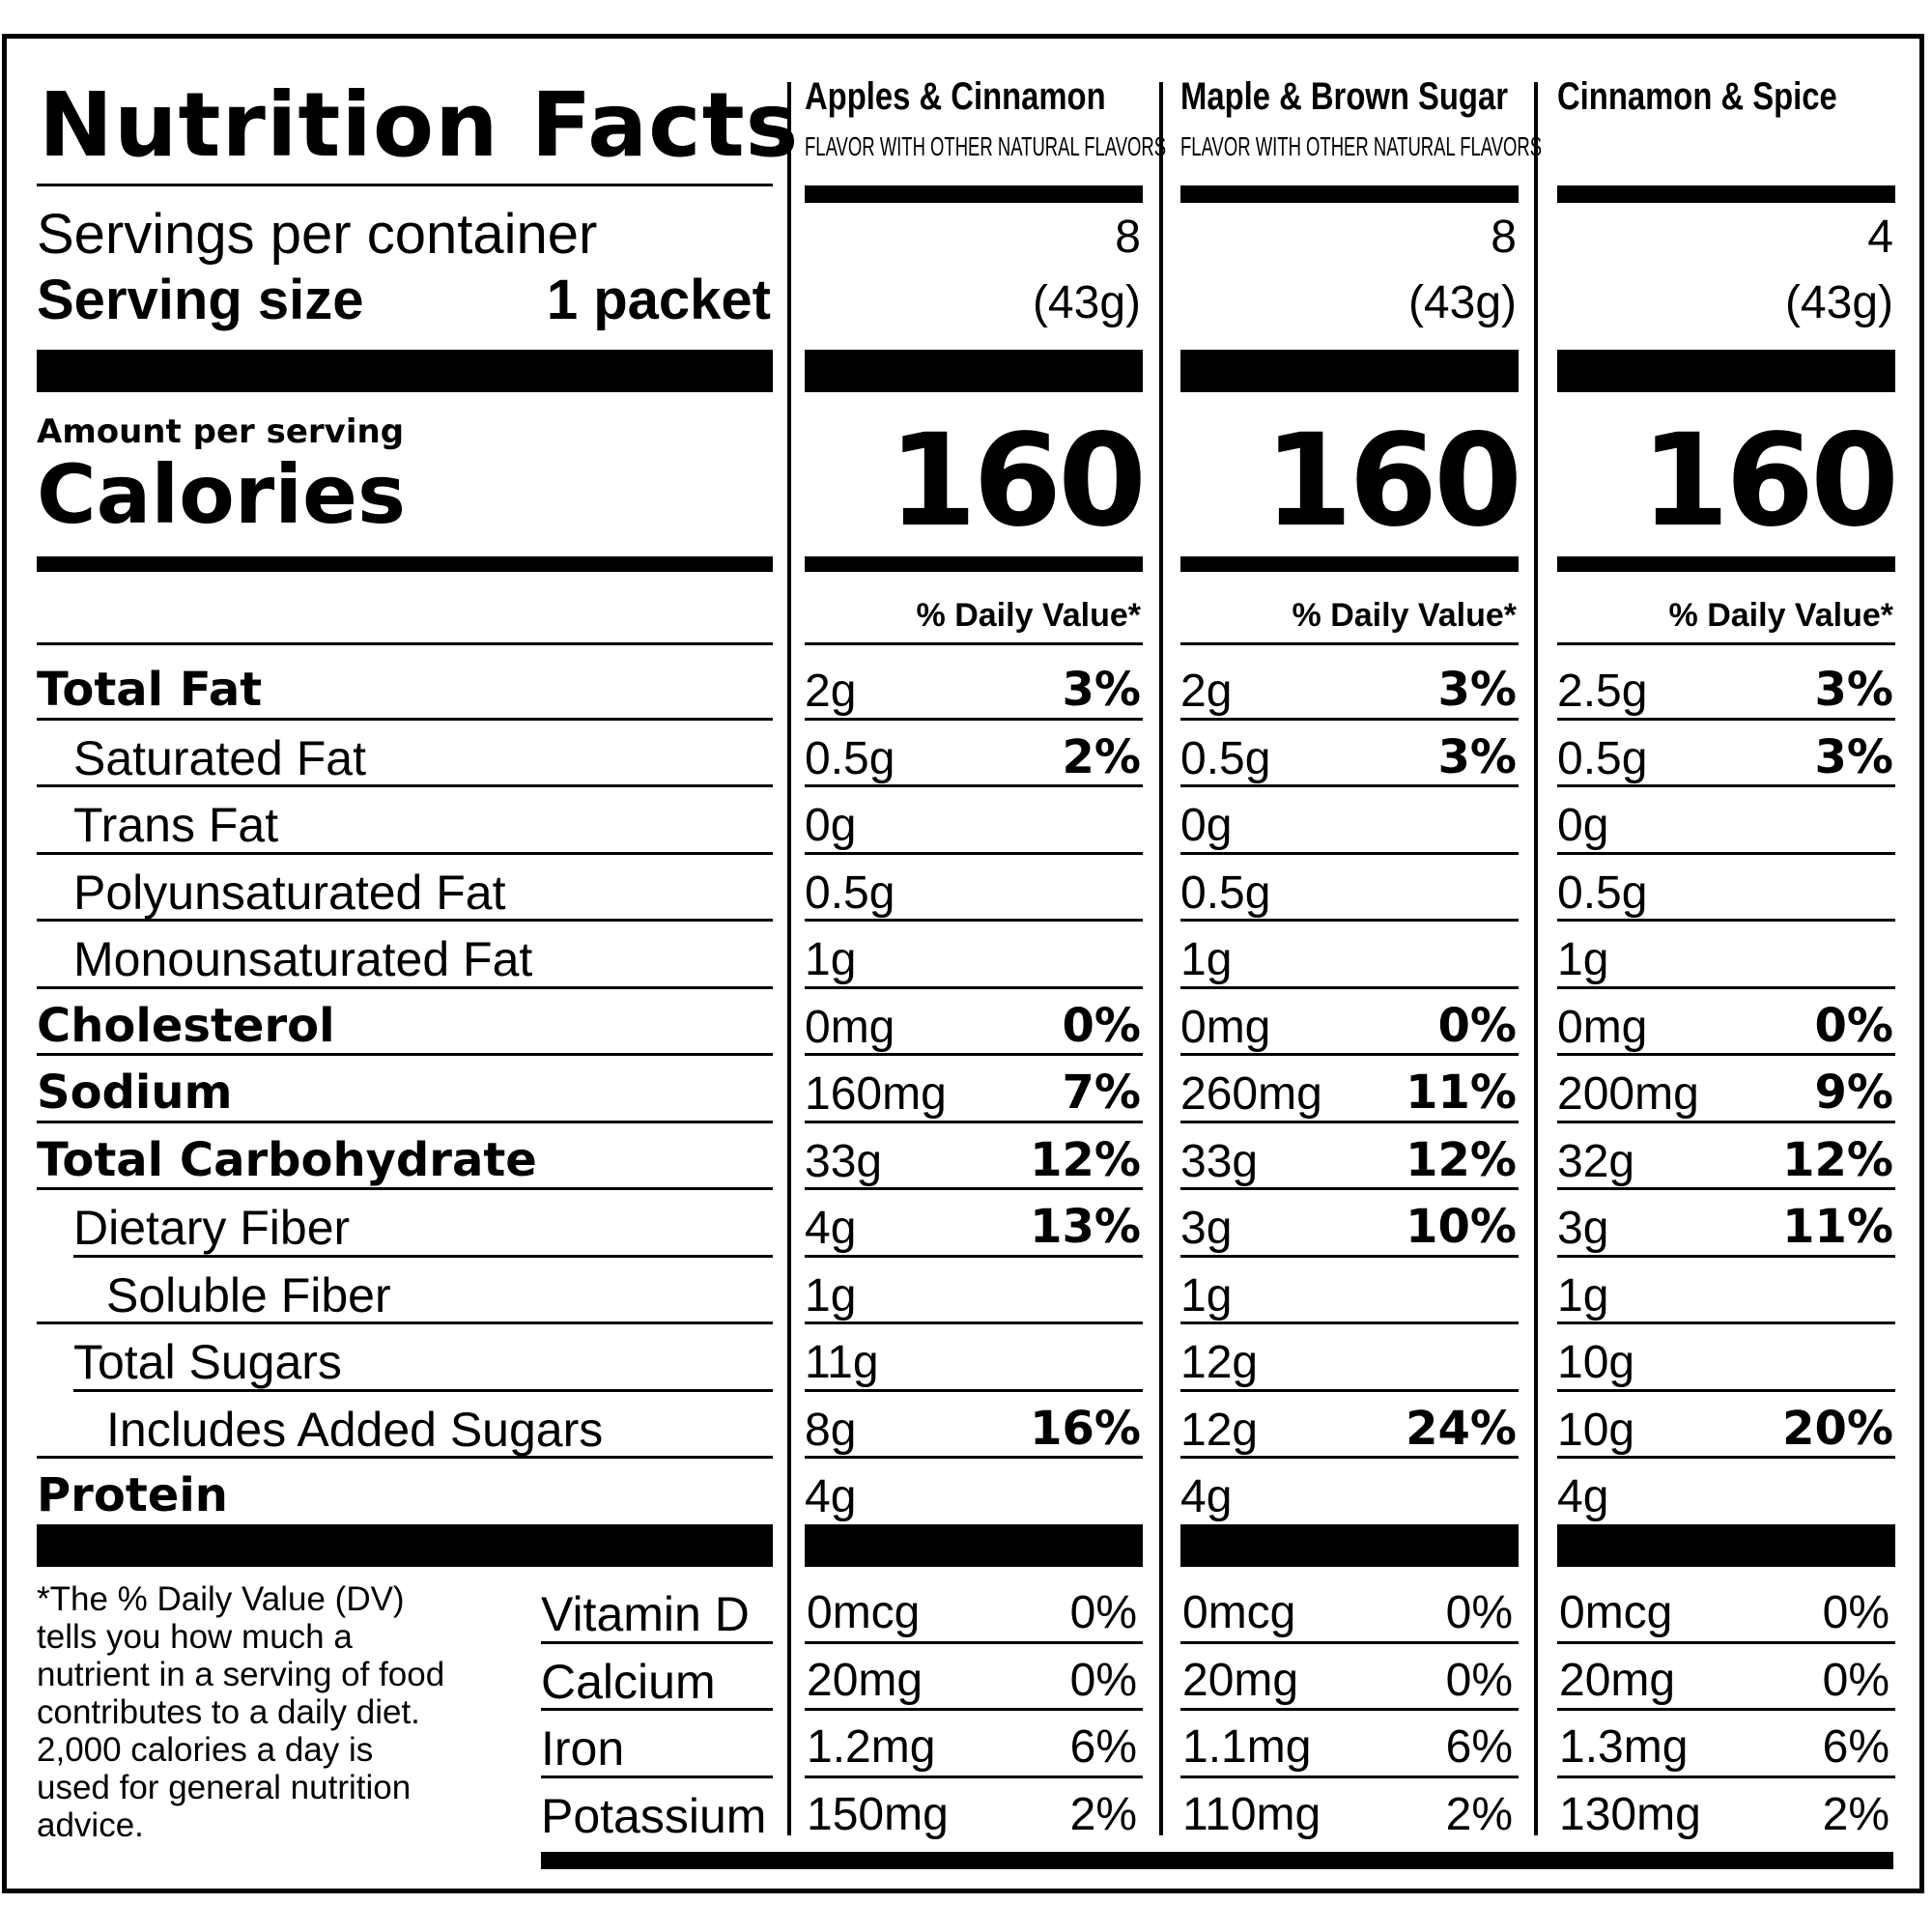 The image size is (1932, 1932). I want to click on nutrient-label: Polyunsaturated Fat, so click(289, 892).